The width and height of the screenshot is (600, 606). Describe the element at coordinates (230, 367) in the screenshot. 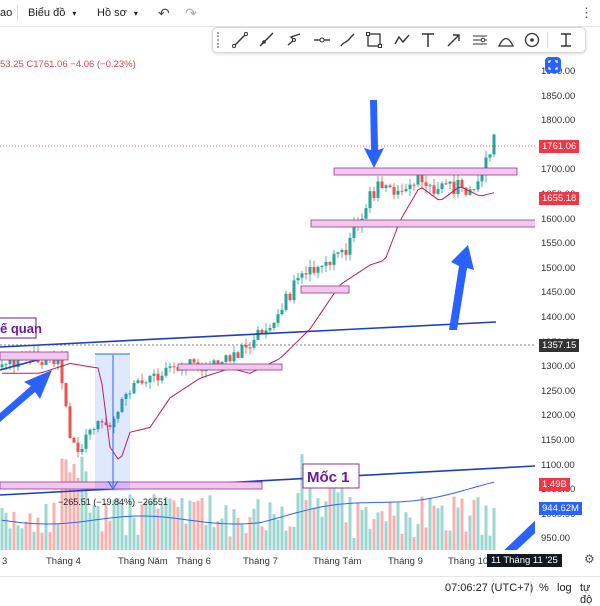

I see `zone-rect-june` at that location.